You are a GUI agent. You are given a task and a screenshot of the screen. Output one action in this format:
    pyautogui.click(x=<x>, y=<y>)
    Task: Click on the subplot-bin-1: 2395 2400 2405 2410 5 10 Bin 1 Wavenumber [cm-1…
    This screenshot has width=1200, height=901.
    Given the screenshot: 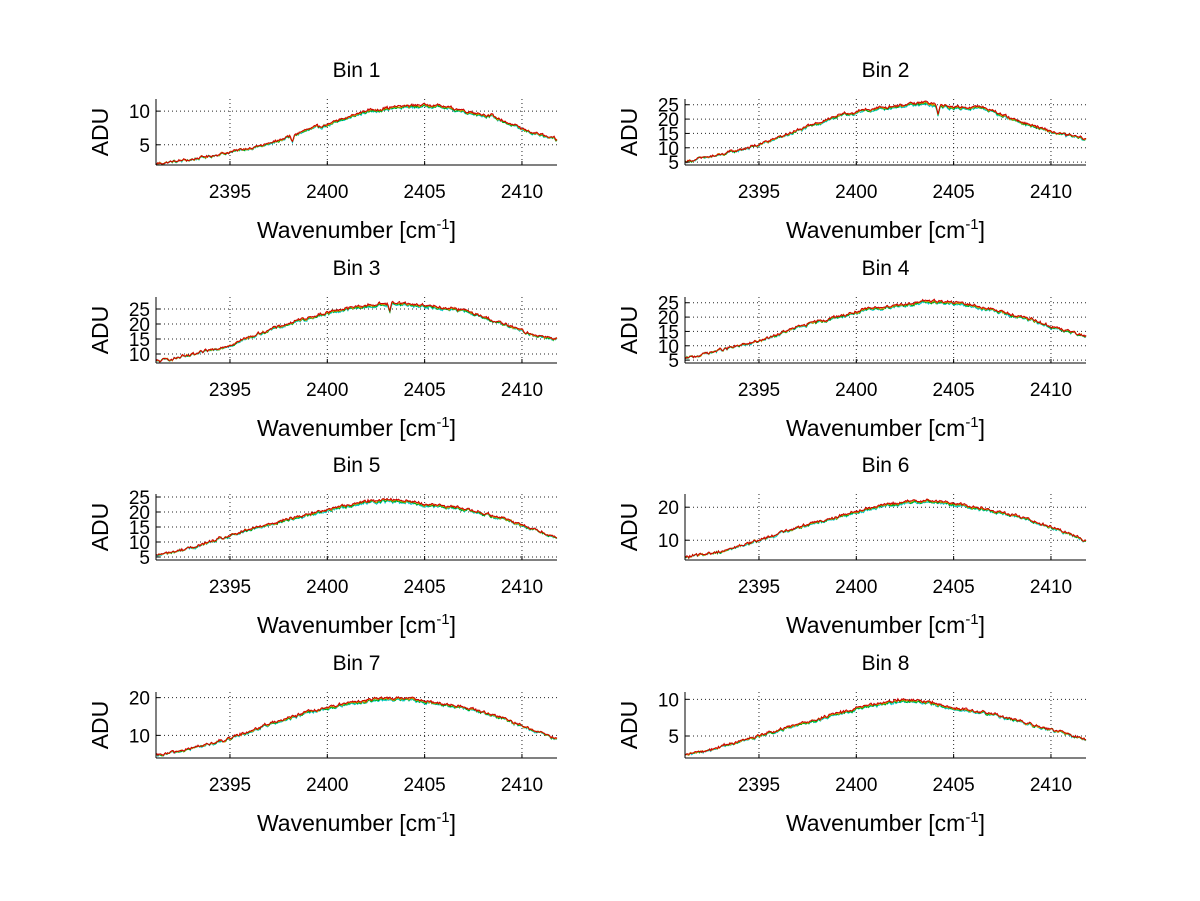 What is the action you would take?
    pyautogui.click(x=322, y=151)
    